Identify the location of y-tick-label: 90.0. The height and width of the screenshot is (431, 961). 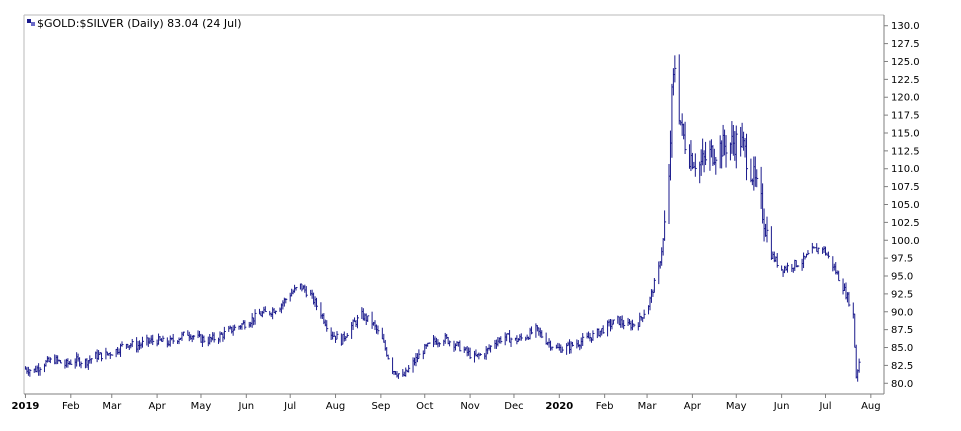
(902, 312).